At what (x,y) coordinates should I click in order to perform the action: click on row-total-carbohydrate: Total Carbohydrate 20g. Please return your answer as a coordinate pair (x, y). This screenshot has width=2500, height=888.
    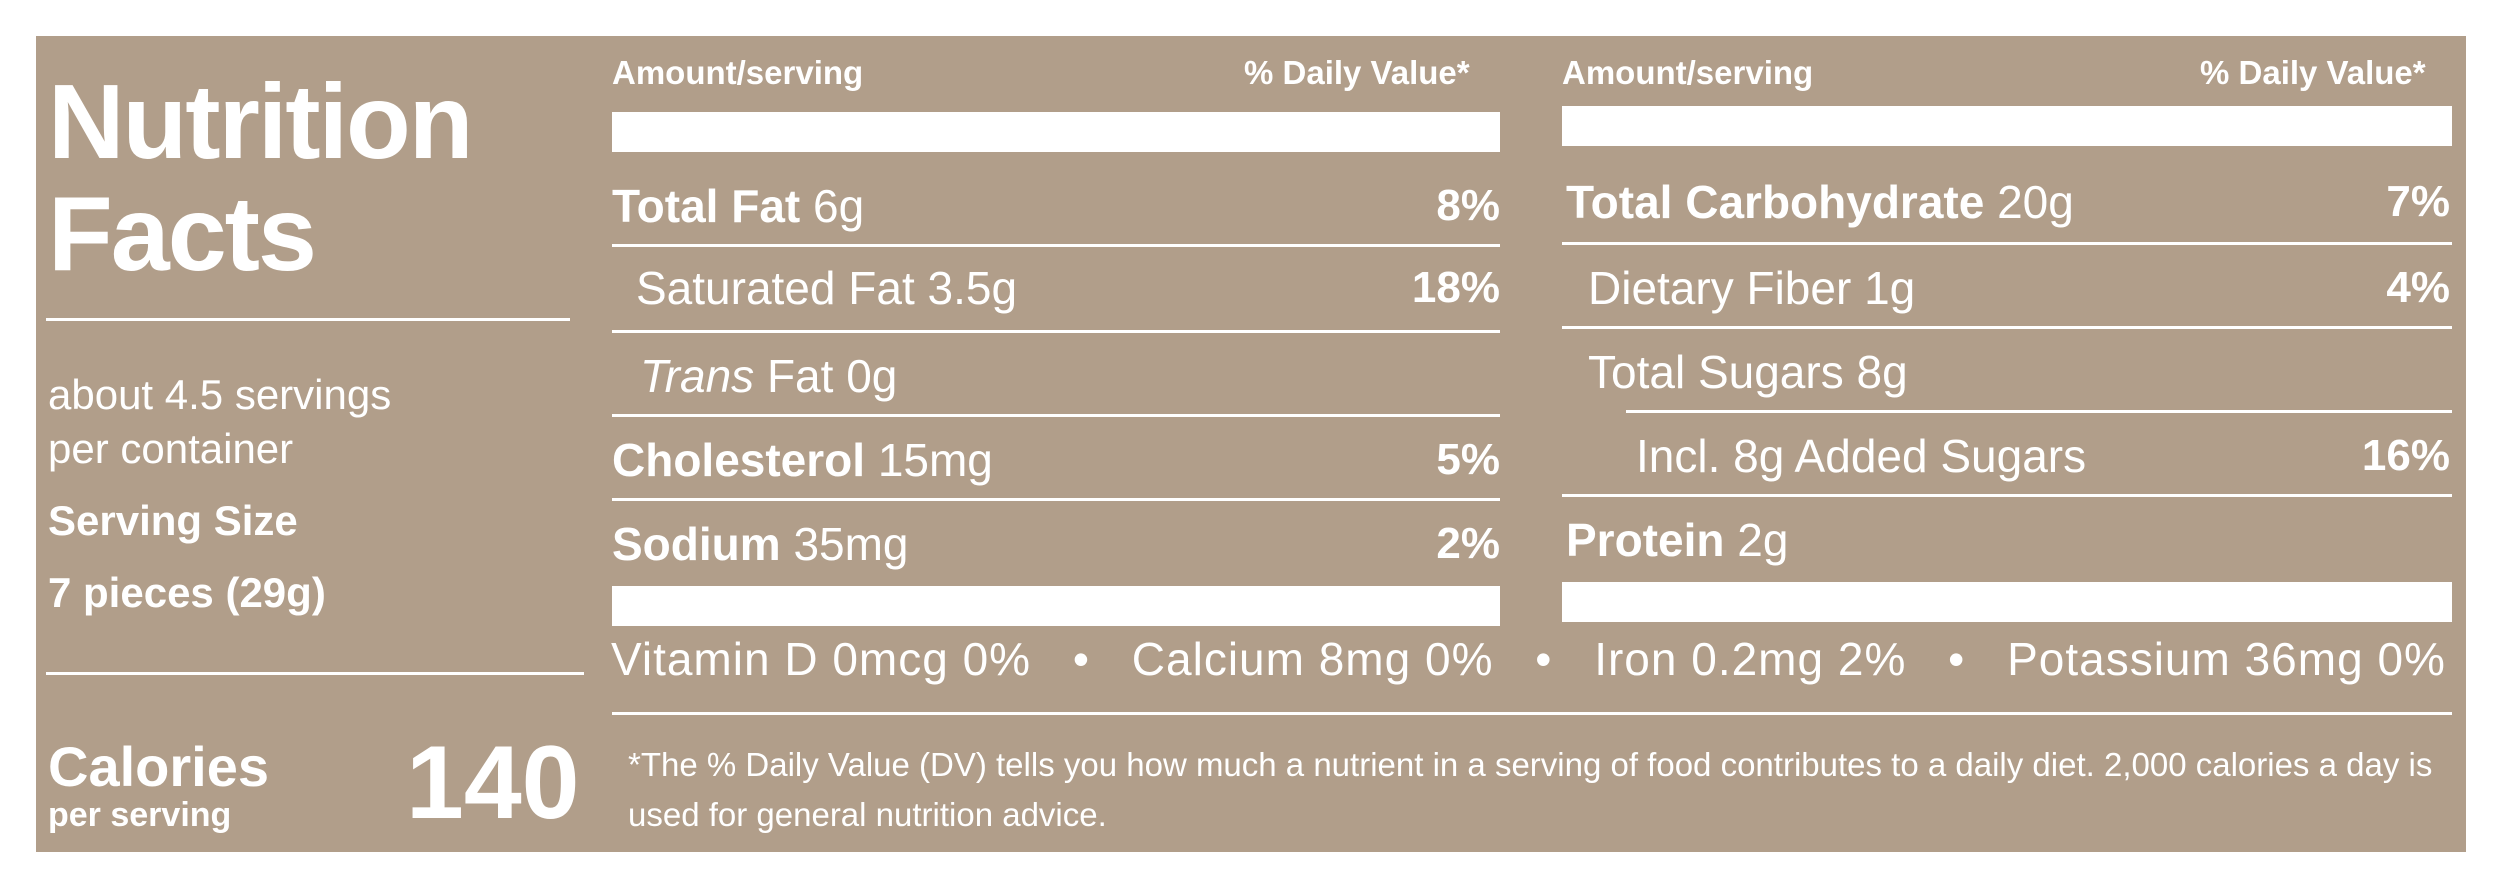
    Looking at the image, I should click on (1820, 202).